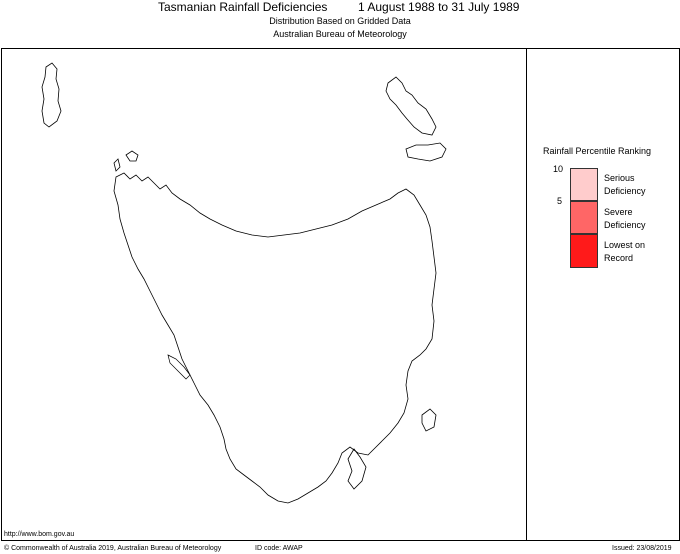 Image resolution: width=680 pixels, height=554 pixels. I want to click on macquarie-harbour-outline, so click(179, 367).